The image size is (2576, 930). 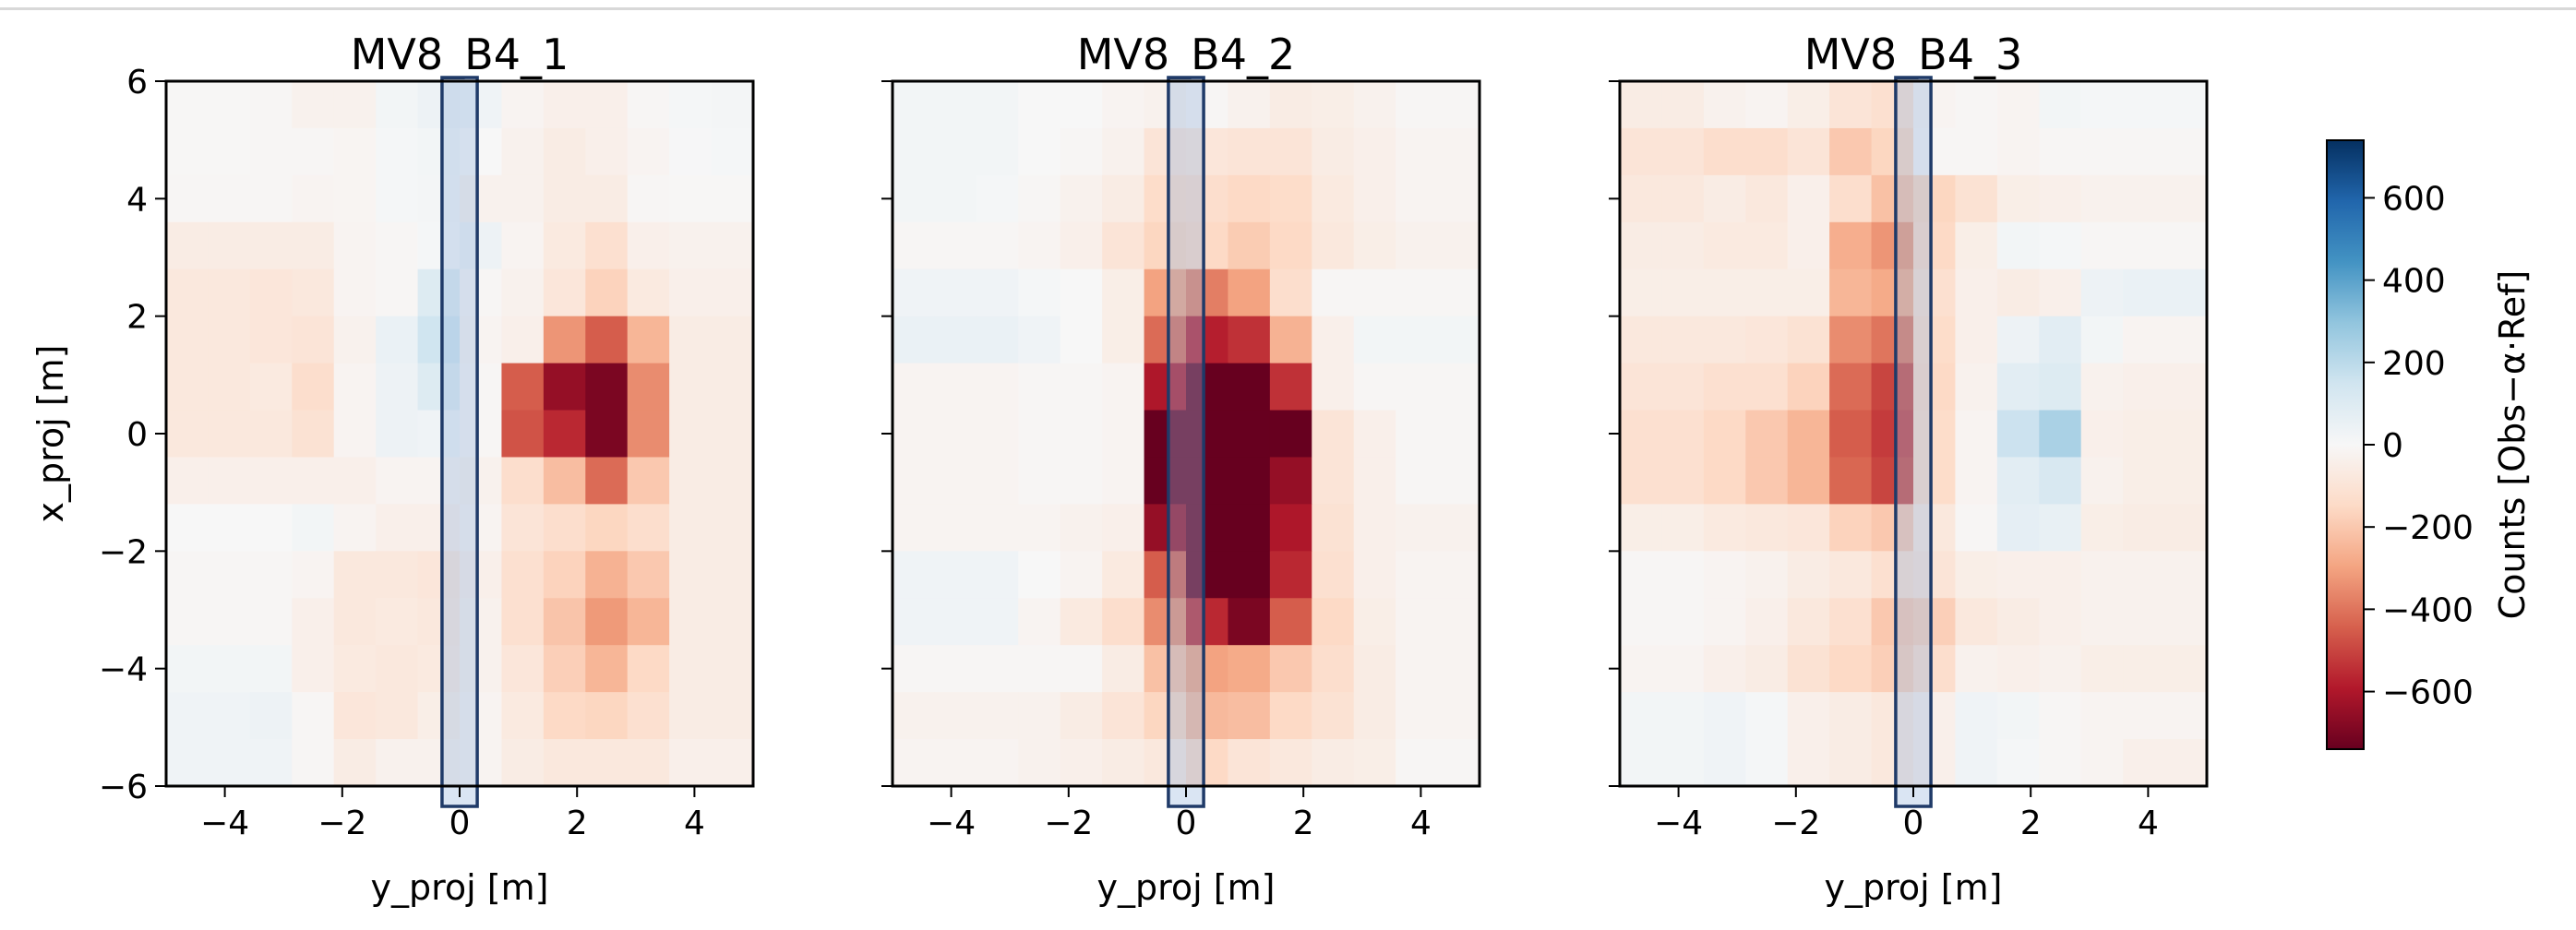 I want to click on colorbar-tick-label: 0, so click(x=2393, y=446).